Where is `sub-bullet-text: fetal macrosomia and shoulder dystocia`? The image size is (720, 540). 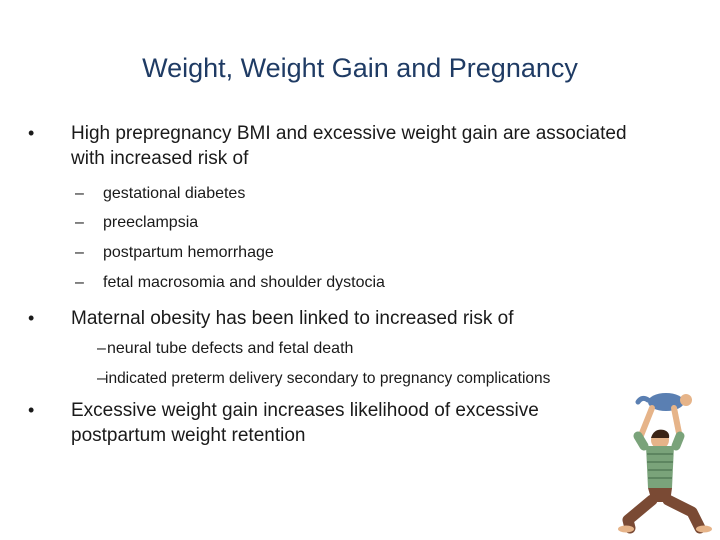
sub-bullet-text: fetal macrosomia and shoulder dystocia is located at coordinates (244, 282).